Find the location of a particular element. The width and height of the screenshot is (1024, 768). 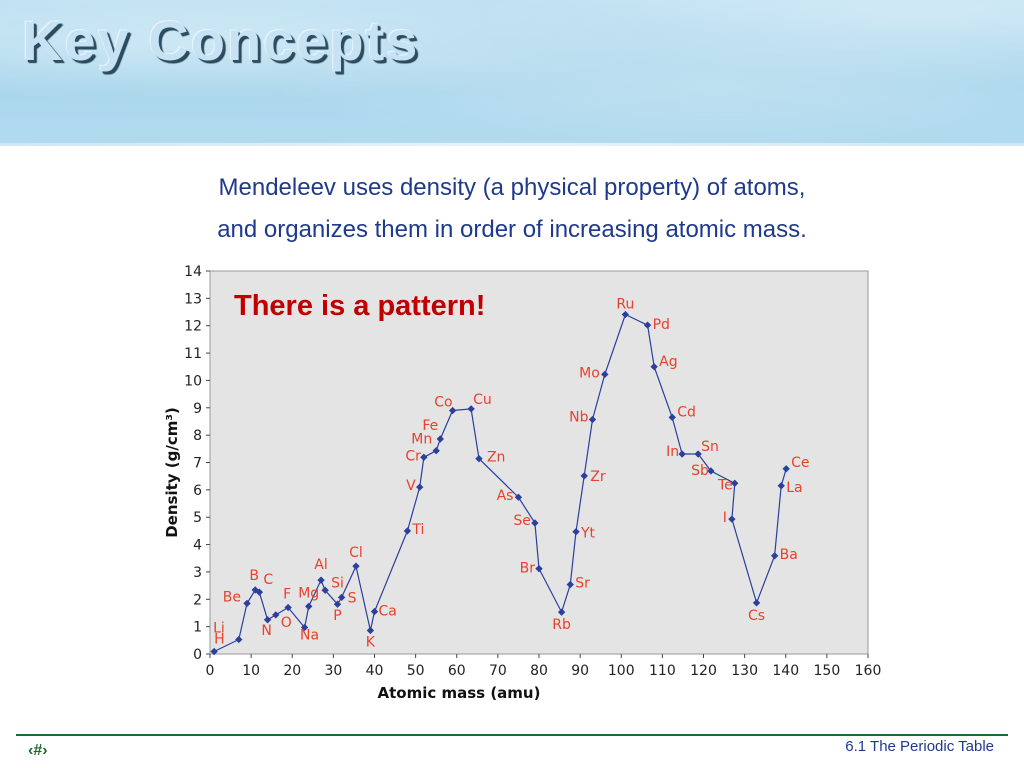

point-label-i: I is located at coordinates (725, 518).